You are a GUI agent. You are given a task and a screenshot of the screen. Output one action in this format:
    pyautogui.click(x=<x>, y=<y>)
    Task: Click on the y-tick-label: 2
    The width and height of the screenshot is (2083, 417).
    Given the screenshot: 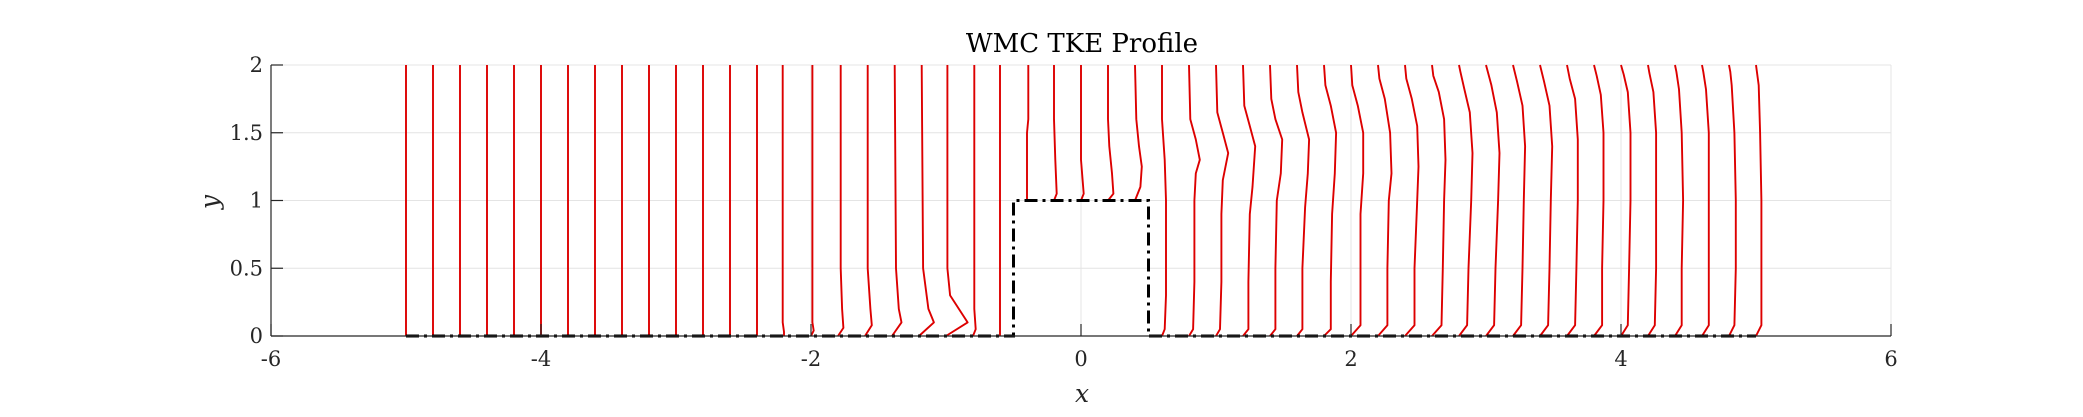 What is the action you would take?
    pyautogui.click(x=256, y=65)
    